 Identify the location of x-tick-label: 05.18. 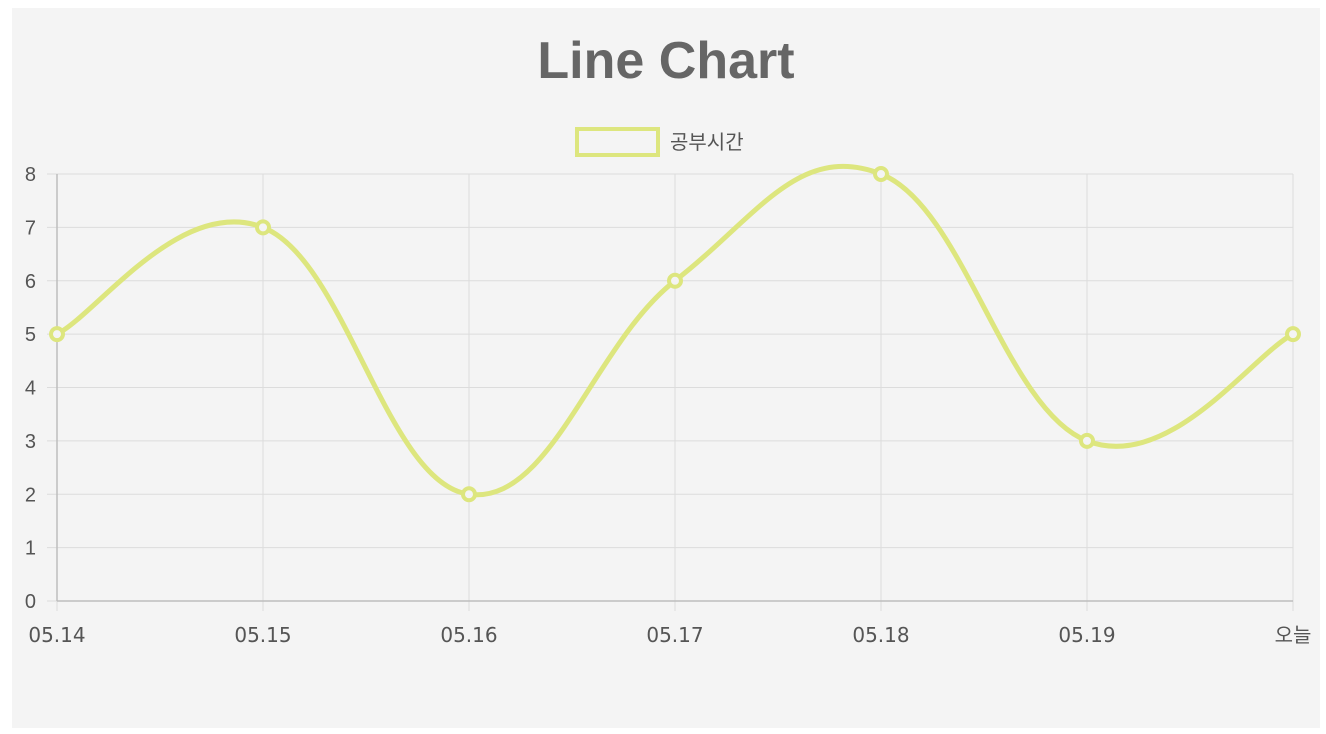
(880, 635).